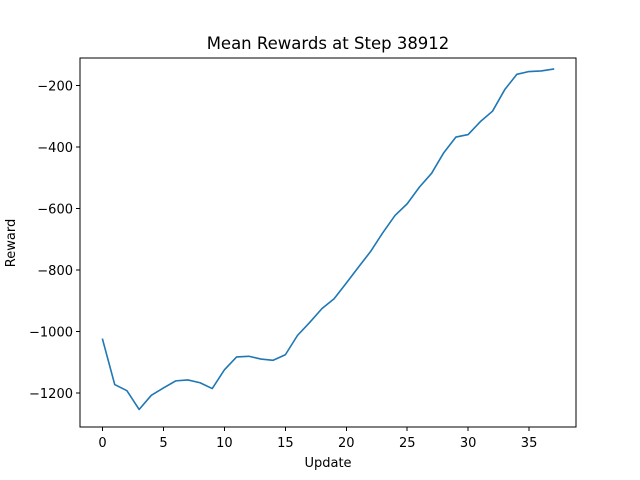 Image resolution: width=640 pixels, height=480 pixels. What do you see at coordinates (529, 443) in the screenshot?
I see `x-tick-label: 35` at bounding box center [529, 443].